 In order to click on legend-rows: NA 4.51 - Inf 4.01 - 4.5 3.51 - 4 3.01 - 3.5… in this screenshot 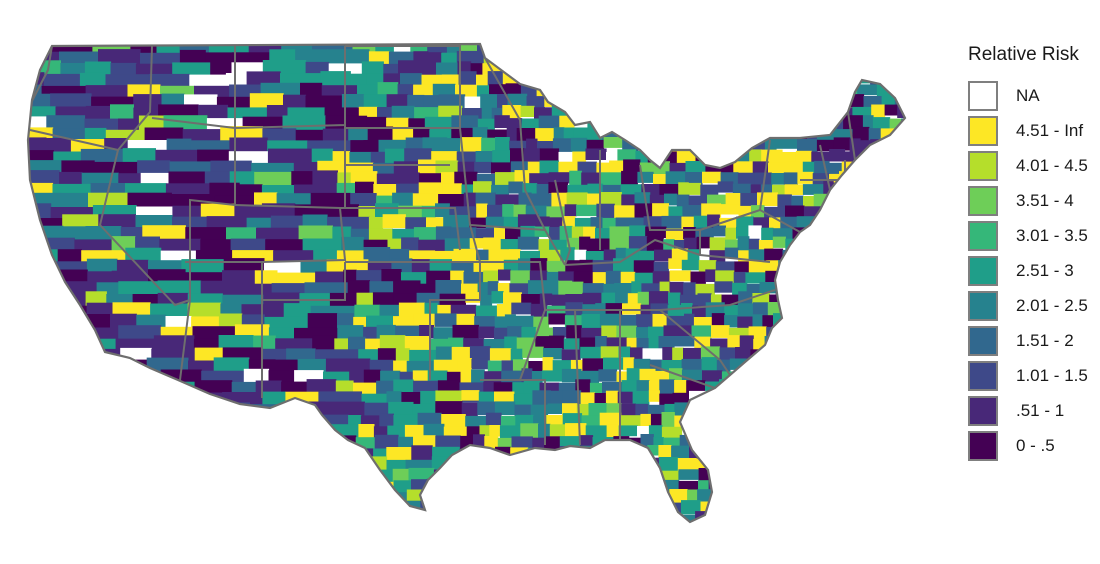, I will do `click(1033, 270)`.